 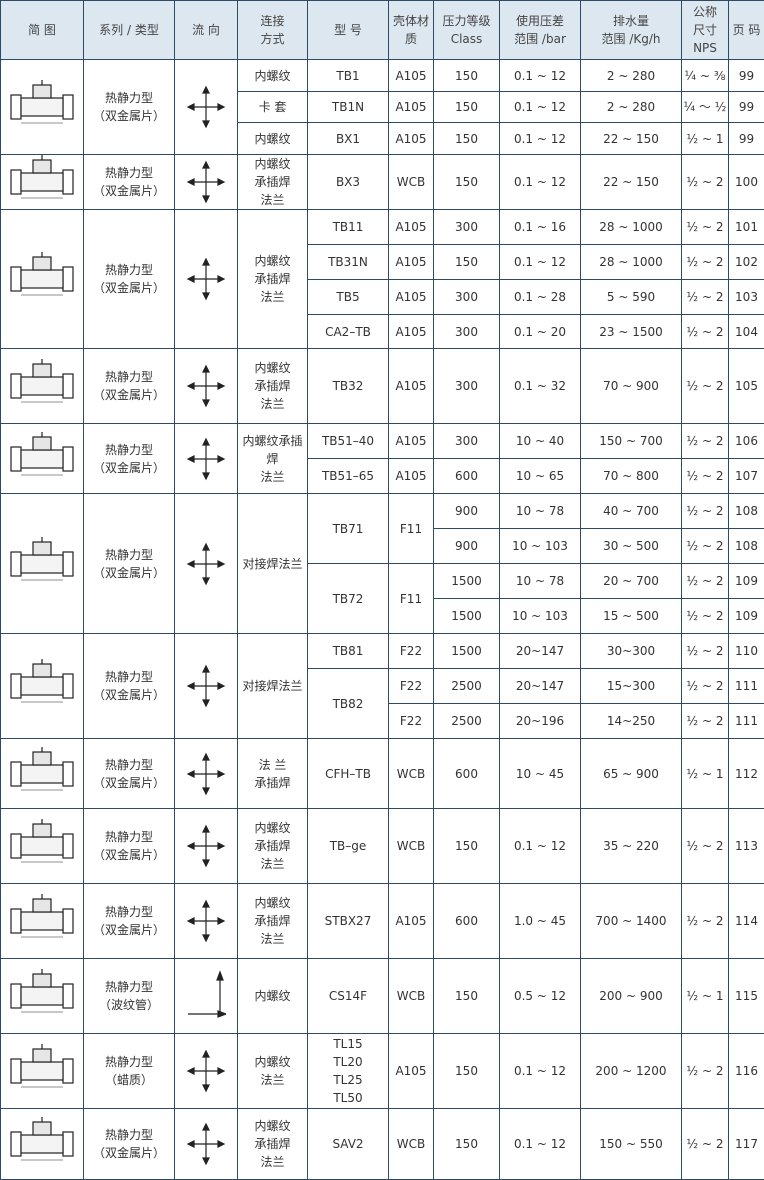 I want to click on cell-text: 连接, so click(x=272, y=21).